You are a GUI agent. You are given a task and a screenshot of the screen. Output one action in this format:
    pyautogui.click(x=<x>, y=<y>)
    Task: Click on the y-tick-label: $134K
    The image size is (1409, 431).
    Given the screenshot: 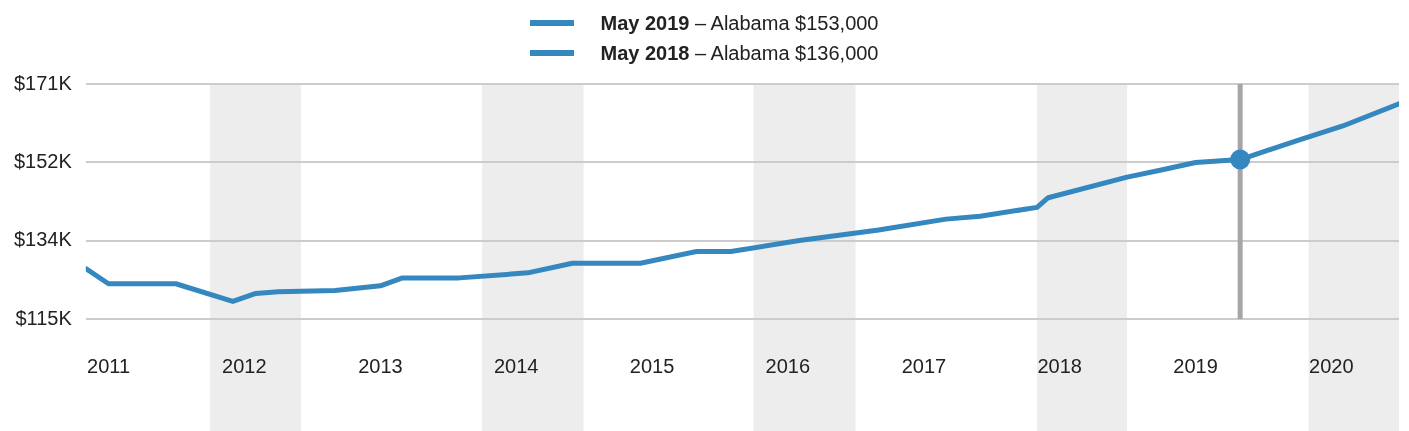 What is the action you would take?
    pyautogui.click(x=43, y=239)
    